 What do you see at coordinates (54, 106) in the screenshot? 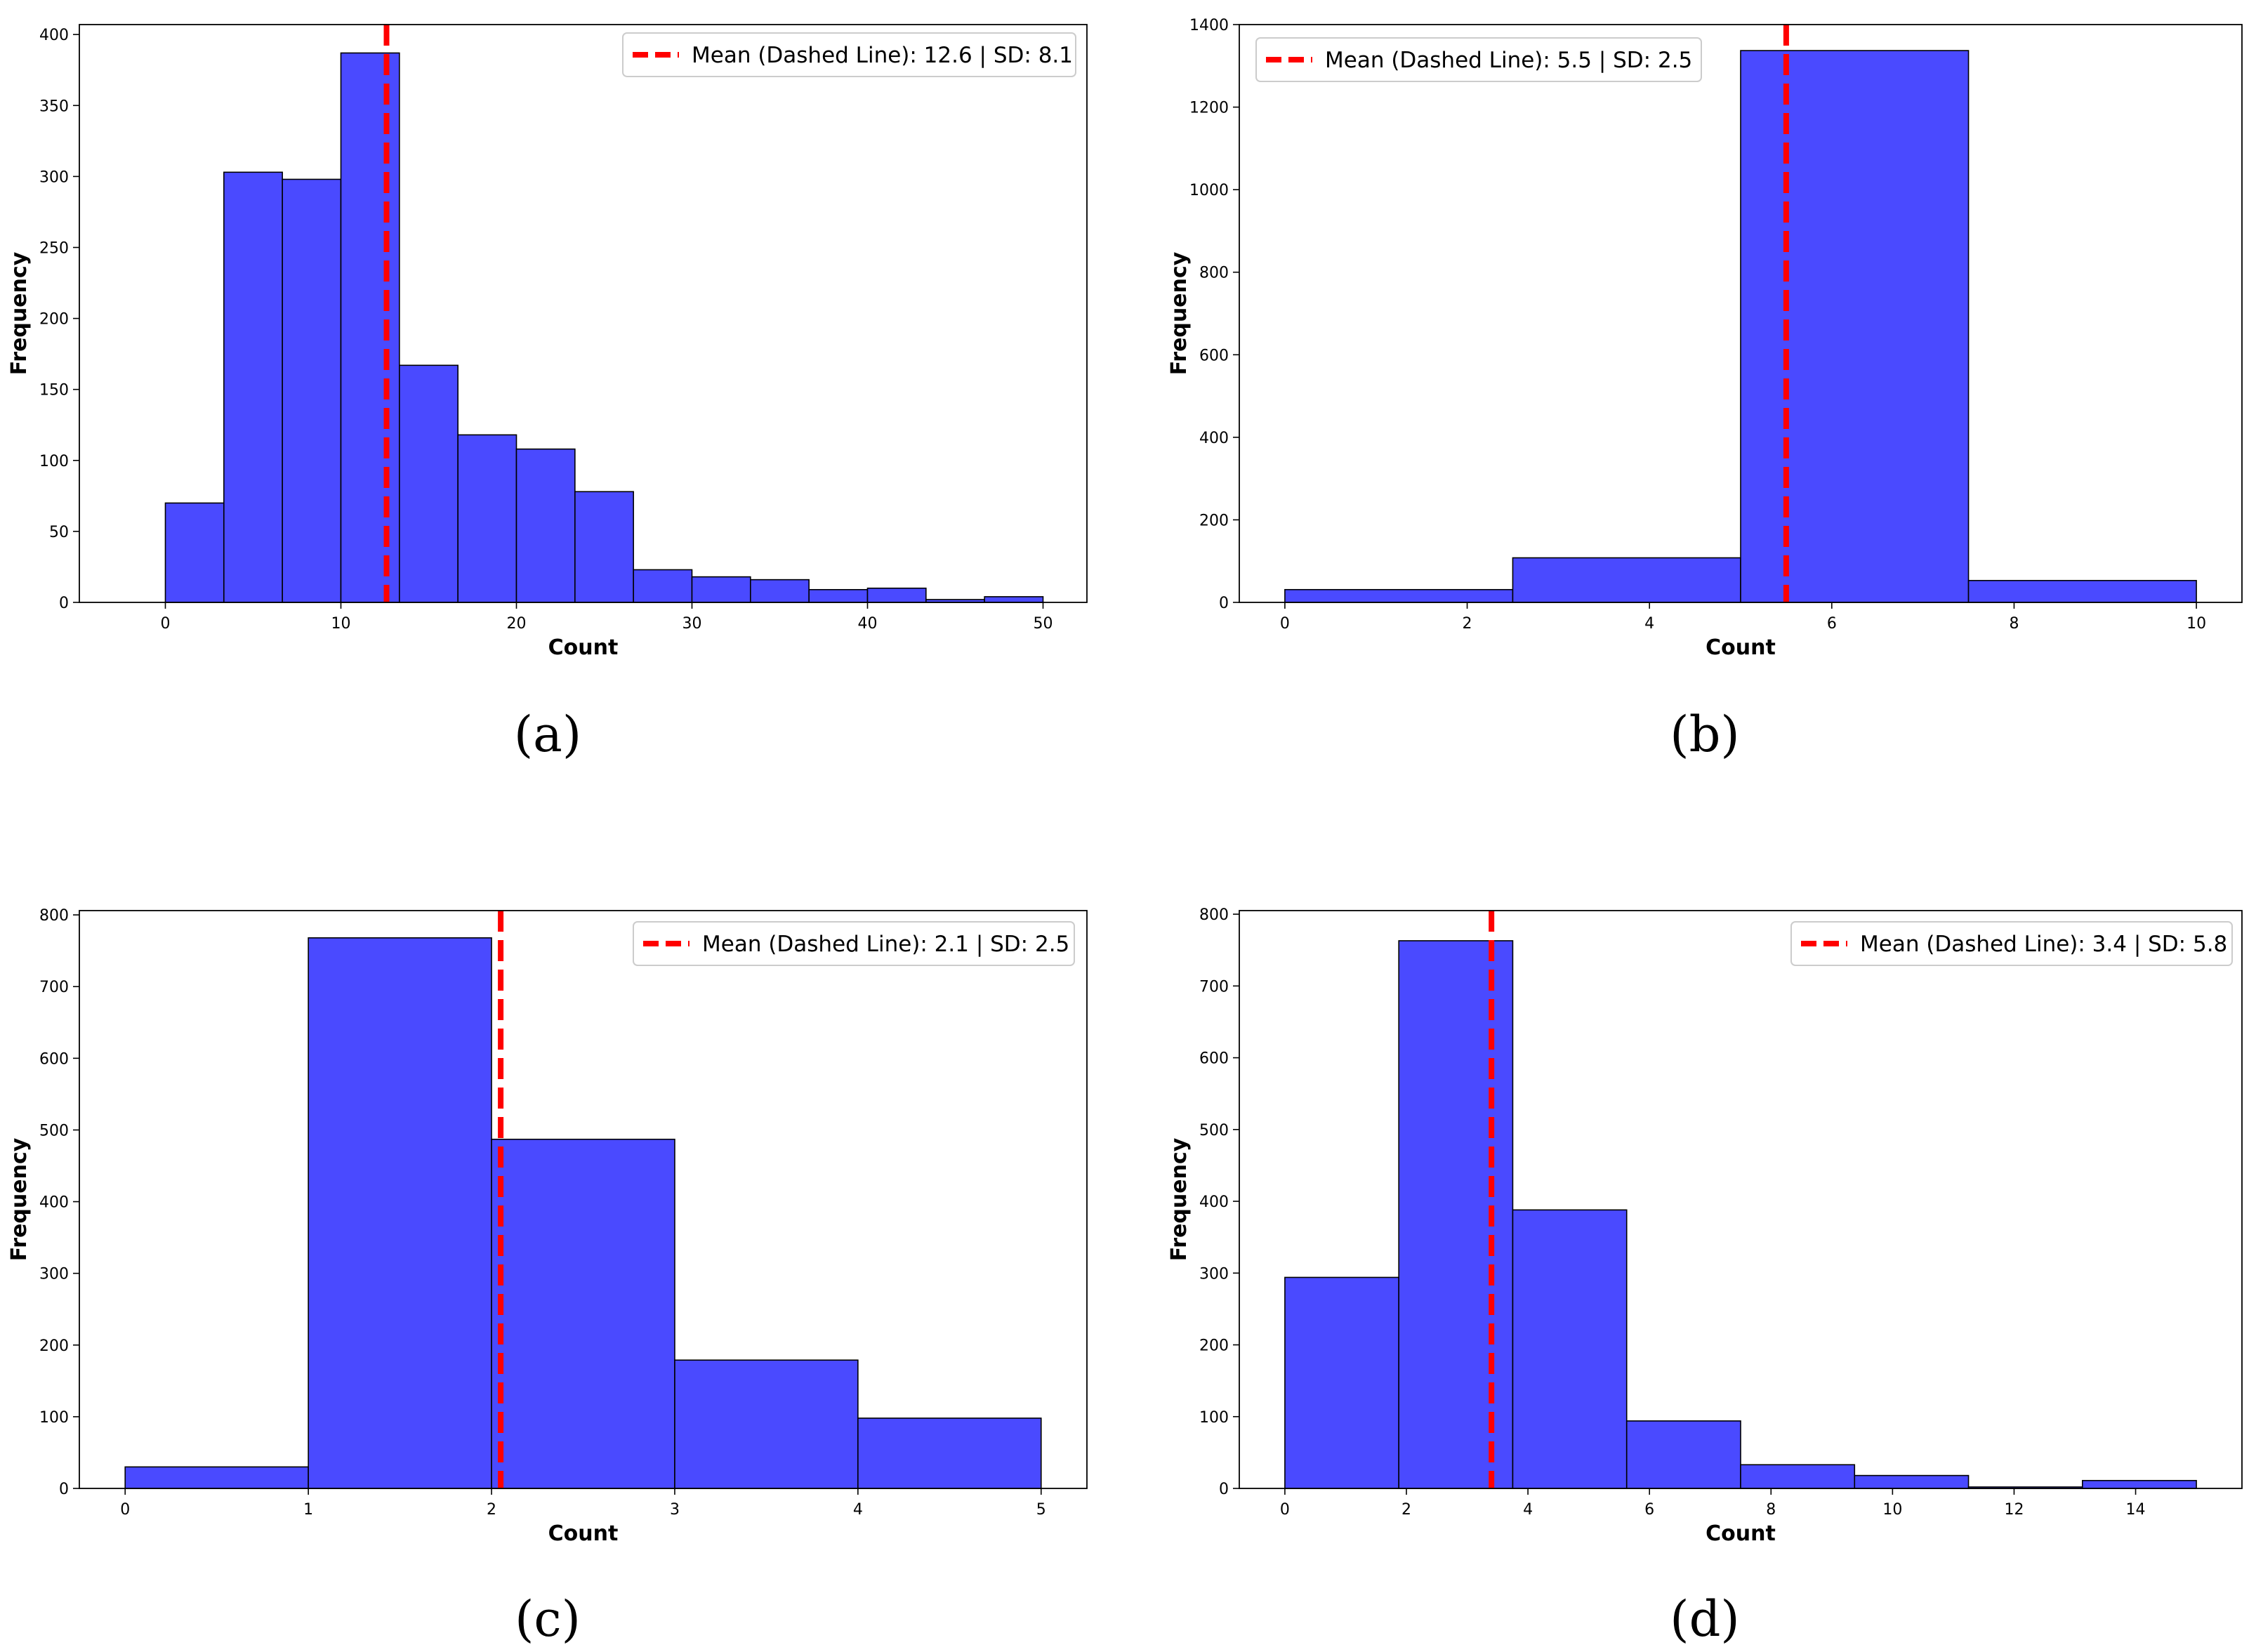
I see `y-tick-label: 350` at bounding box center [54, 106].